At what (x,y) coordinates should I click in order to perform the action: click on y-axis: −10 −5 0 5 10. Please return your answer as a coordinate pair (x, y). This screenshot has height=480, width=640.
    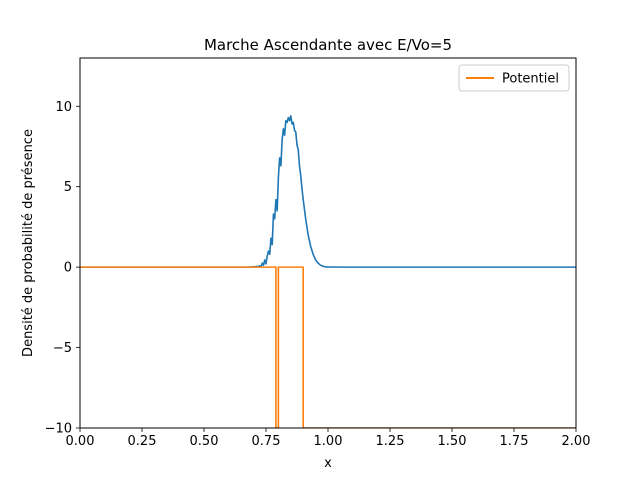
    Looking at the image, I should click on (62, 268).